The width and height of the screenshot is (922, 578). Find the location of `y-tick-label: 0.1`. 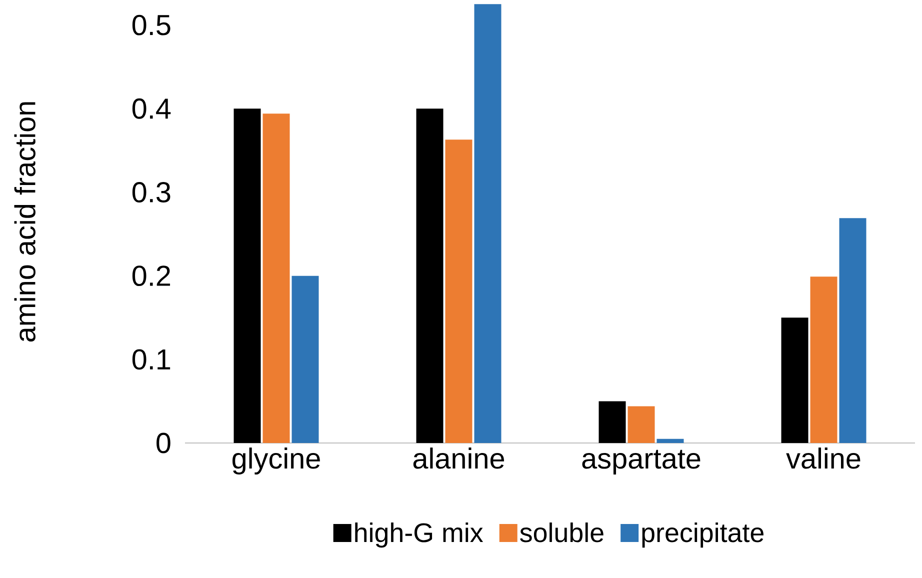

y-tick-label: 0.1 is located at coordinates (151, 359).